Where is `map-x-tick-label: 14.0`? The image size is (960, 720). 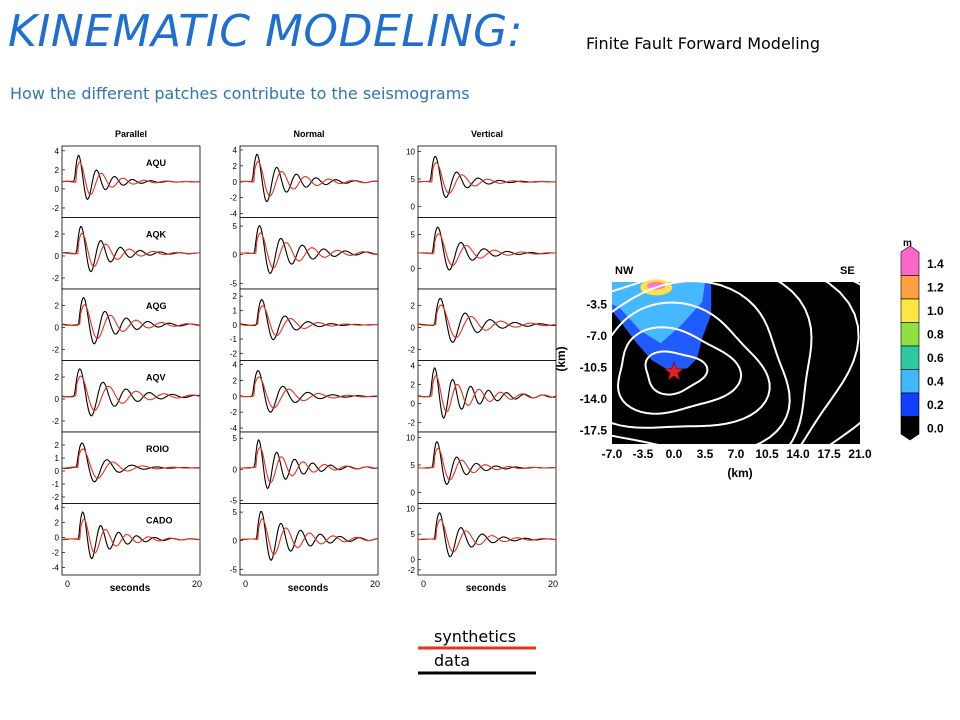 map-x-tick-label: 14.0 is located at coordinates (798, 454).